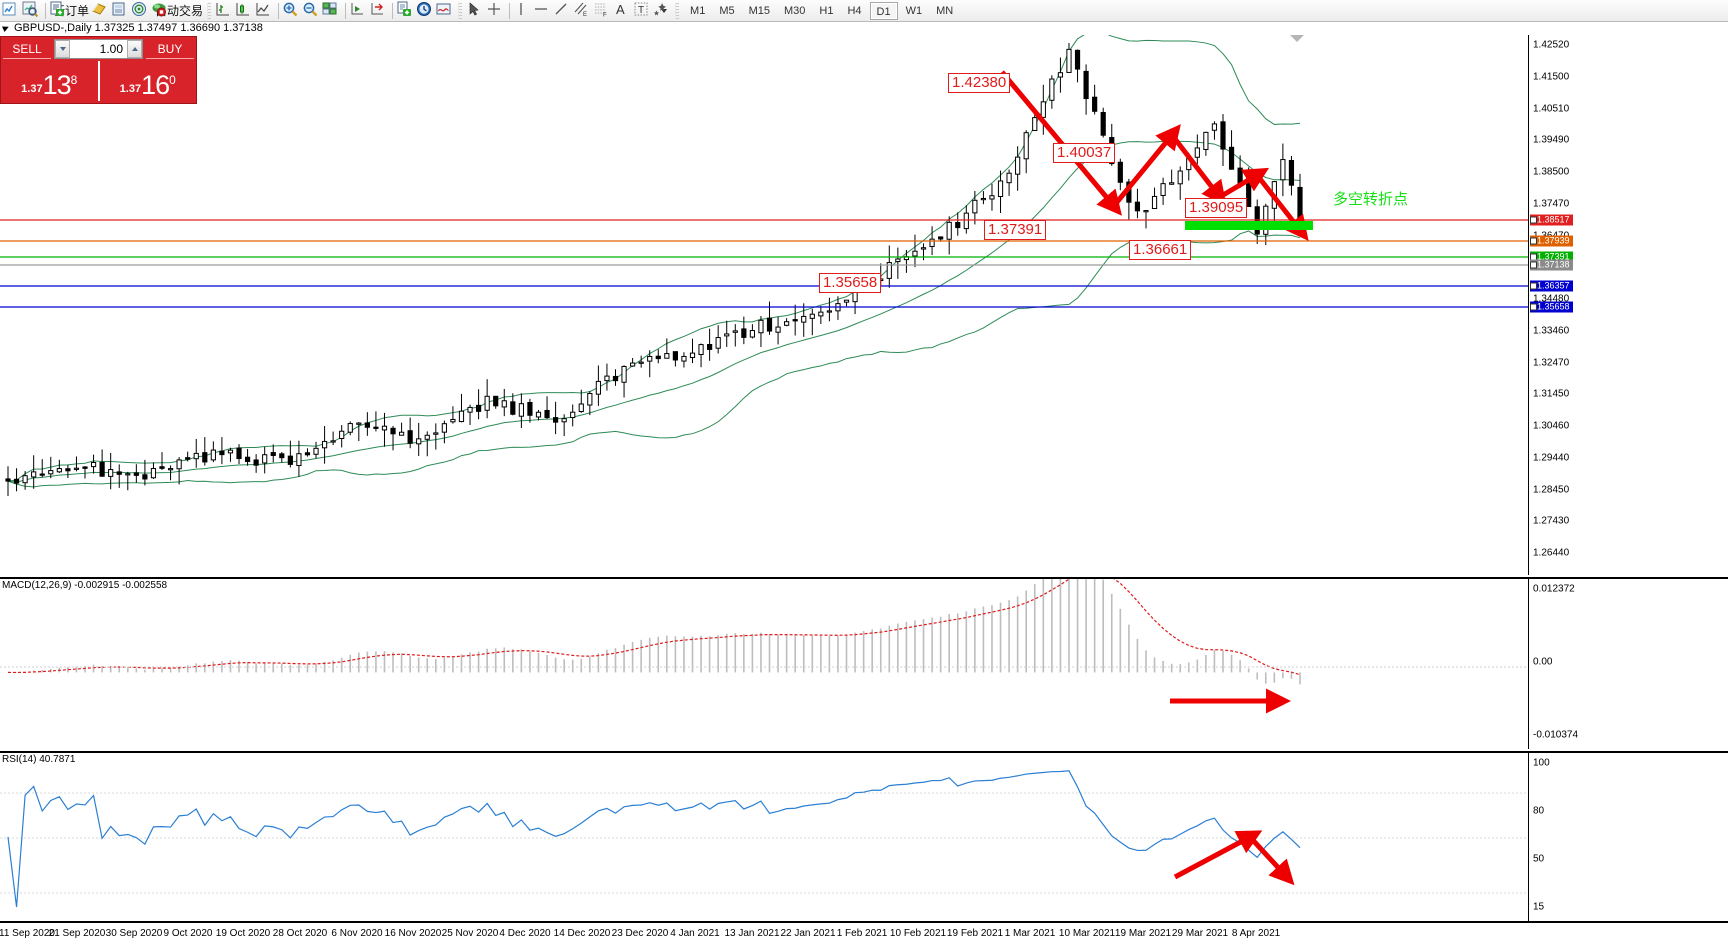  What do you see at coordinates (111, 49) in the screenshot?
I see `volume-input: 1.00` at bounding box center [111, 49].